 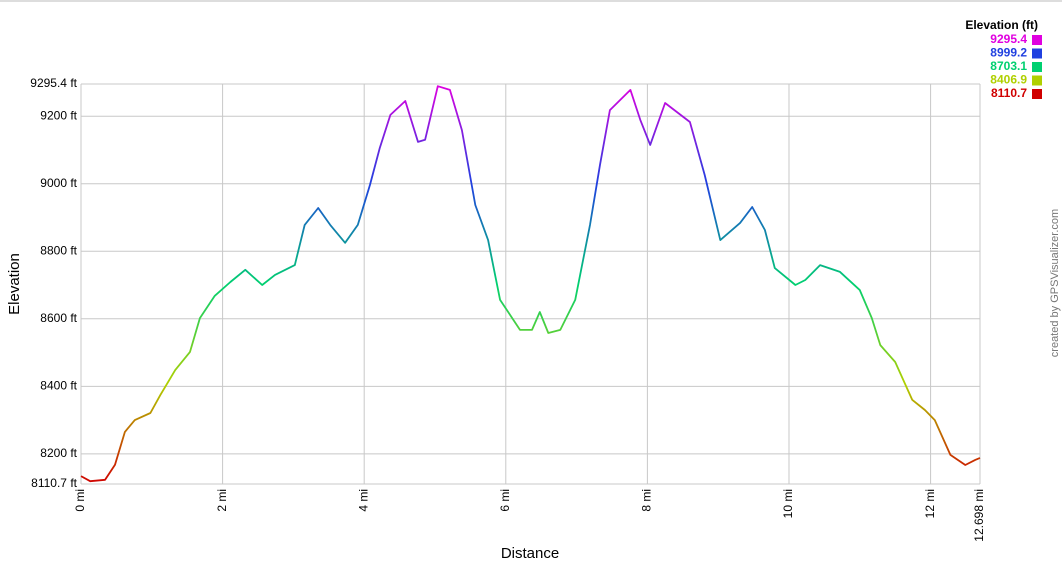 What do you see at coordinates (1009, 93) in the screenshot?
I see `legend-label: 8110.7` at bounding box center [1009, 93].